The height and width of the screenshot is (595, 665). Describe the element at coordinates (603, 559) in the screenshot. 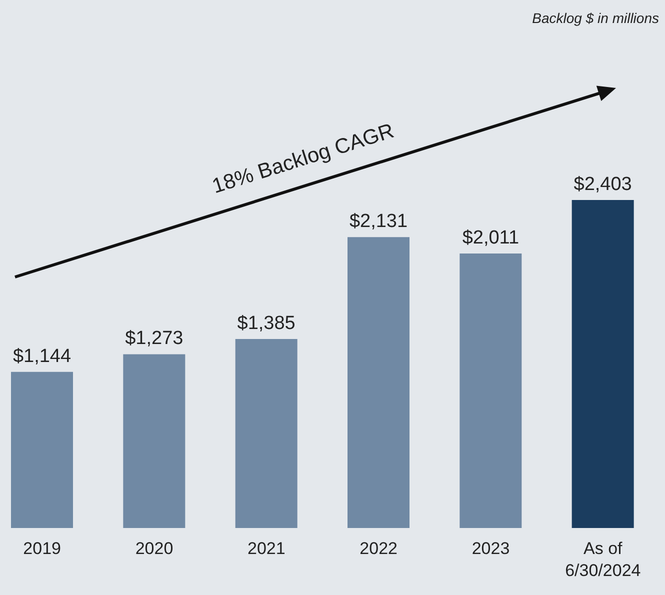

I see `x-tick-label: As of 6/30/2024` at that location.